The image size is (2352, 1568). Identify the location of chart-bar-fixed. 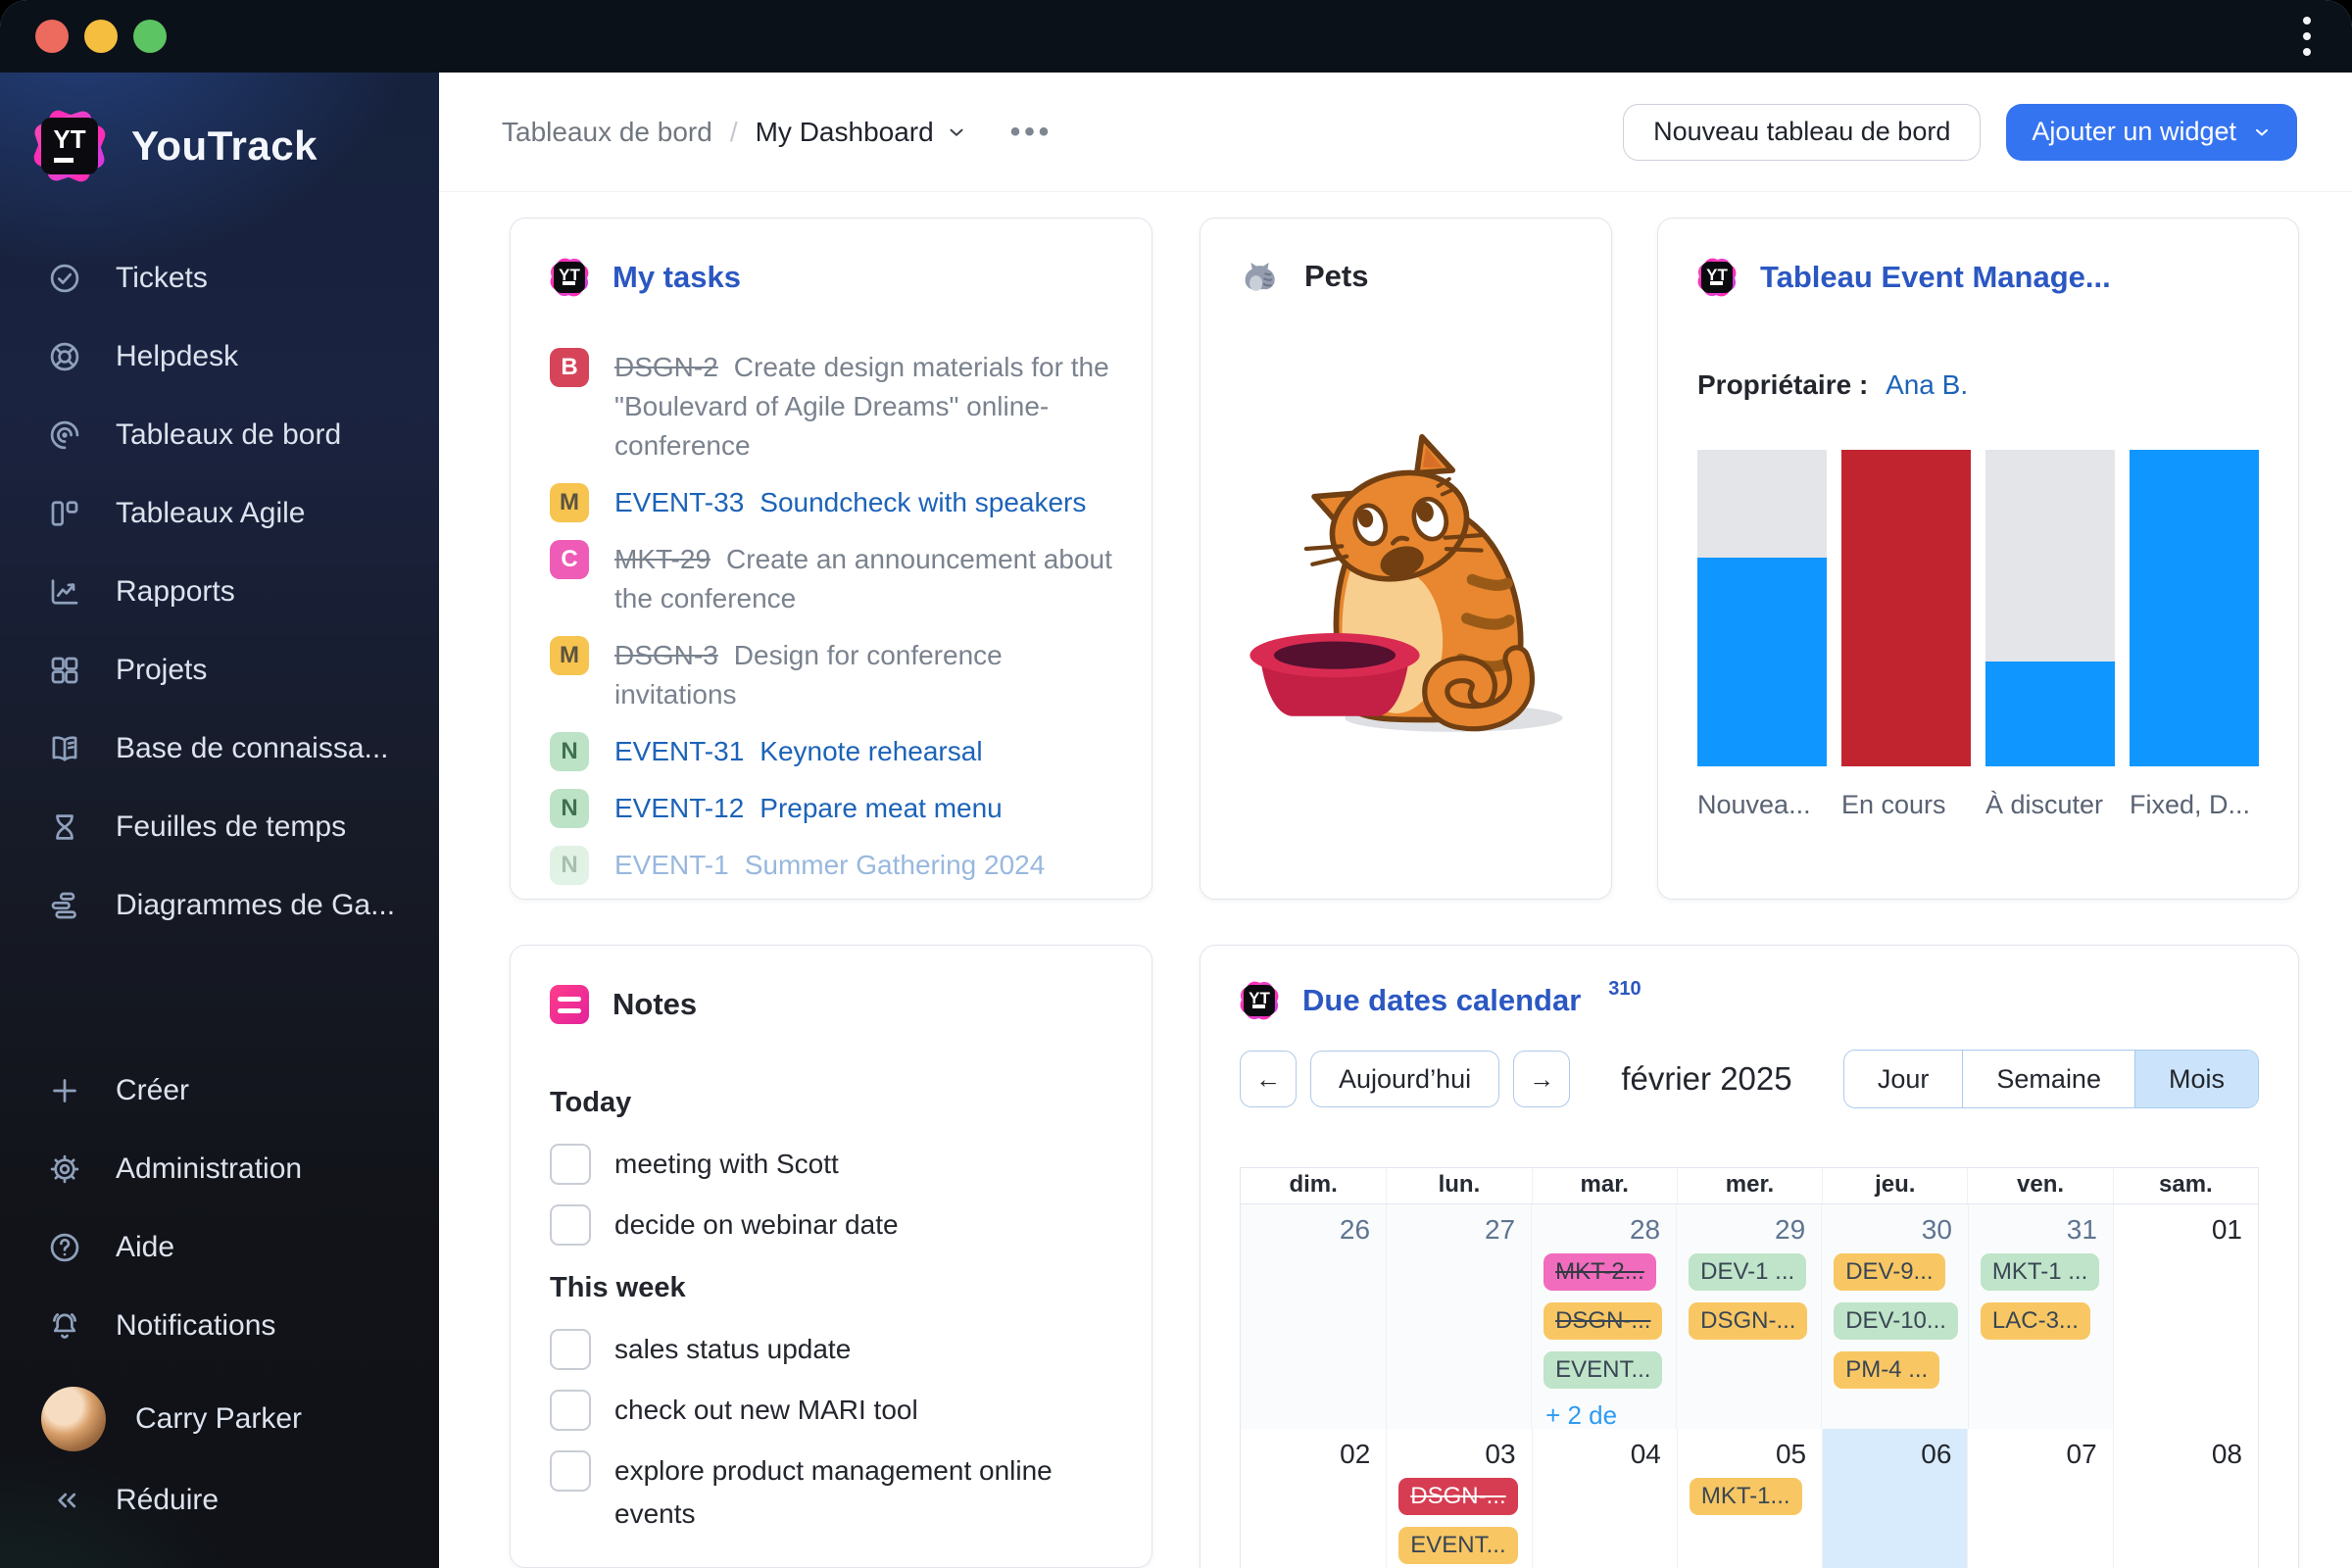
(2194, 608).